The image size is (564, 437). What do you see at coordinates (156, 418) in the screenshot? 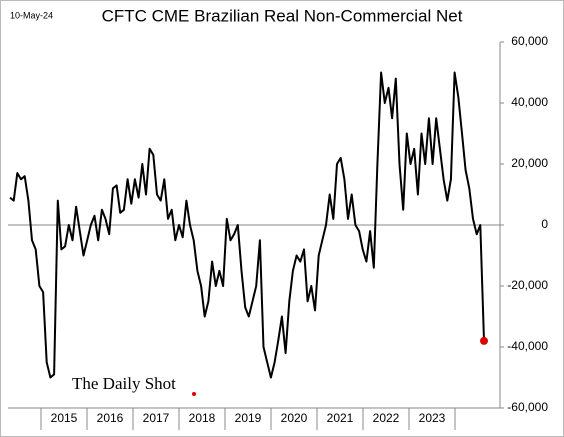
I see `x-tick-label: 2017` at bounding box center [156, 418].